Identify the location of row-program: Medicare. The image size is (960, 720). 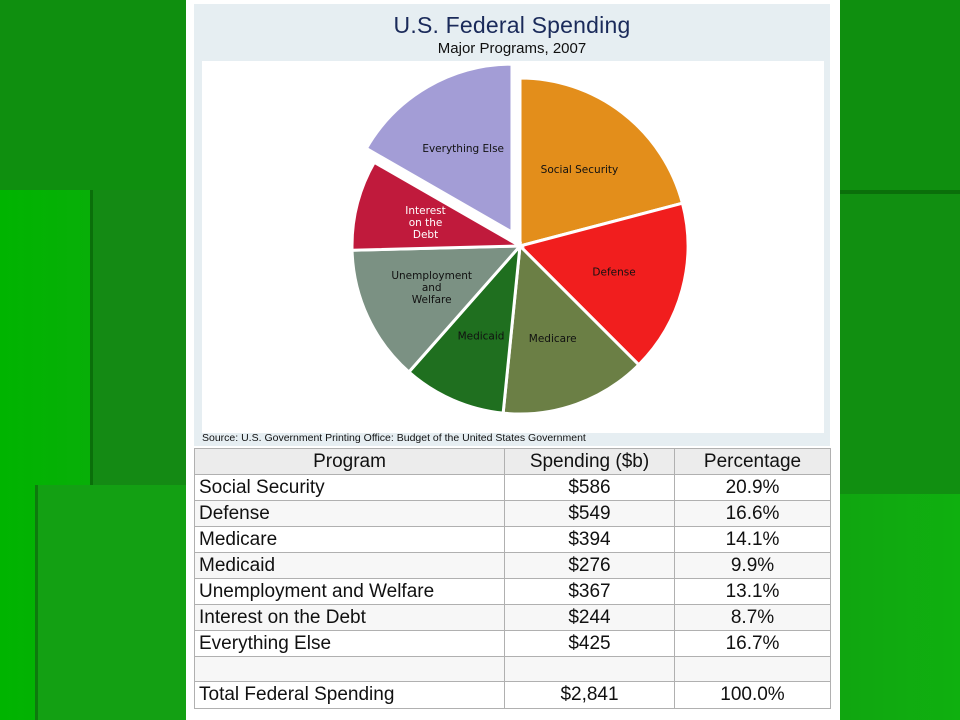
(349, 539).